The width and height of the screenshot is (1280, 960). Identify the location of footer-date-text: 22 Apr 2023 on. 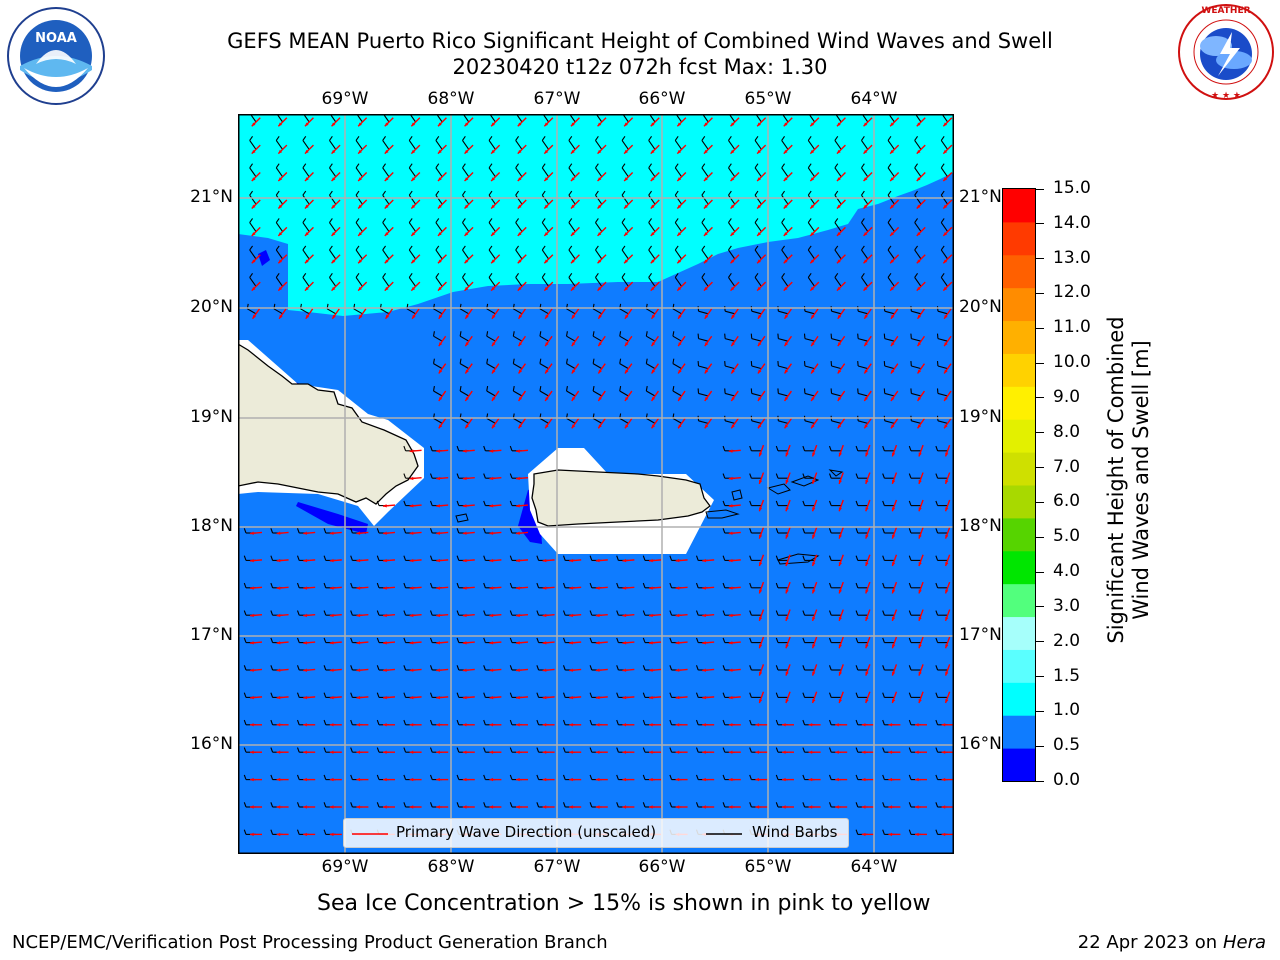
(1150, 942).